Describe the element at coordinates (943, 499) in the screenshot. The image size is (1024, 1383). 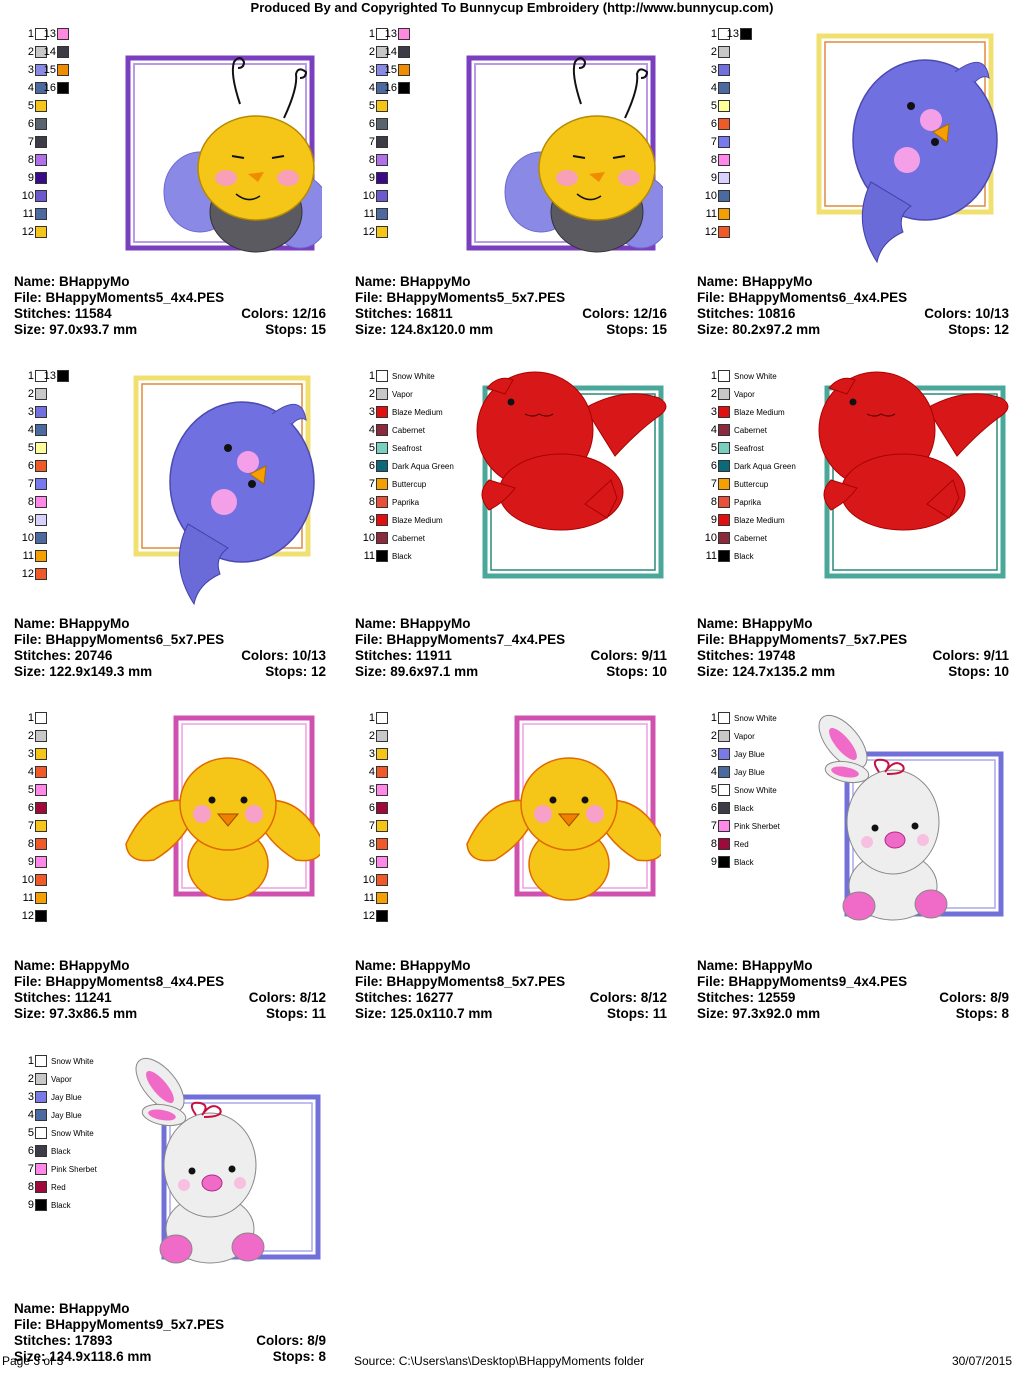
I see `tail` at that location.